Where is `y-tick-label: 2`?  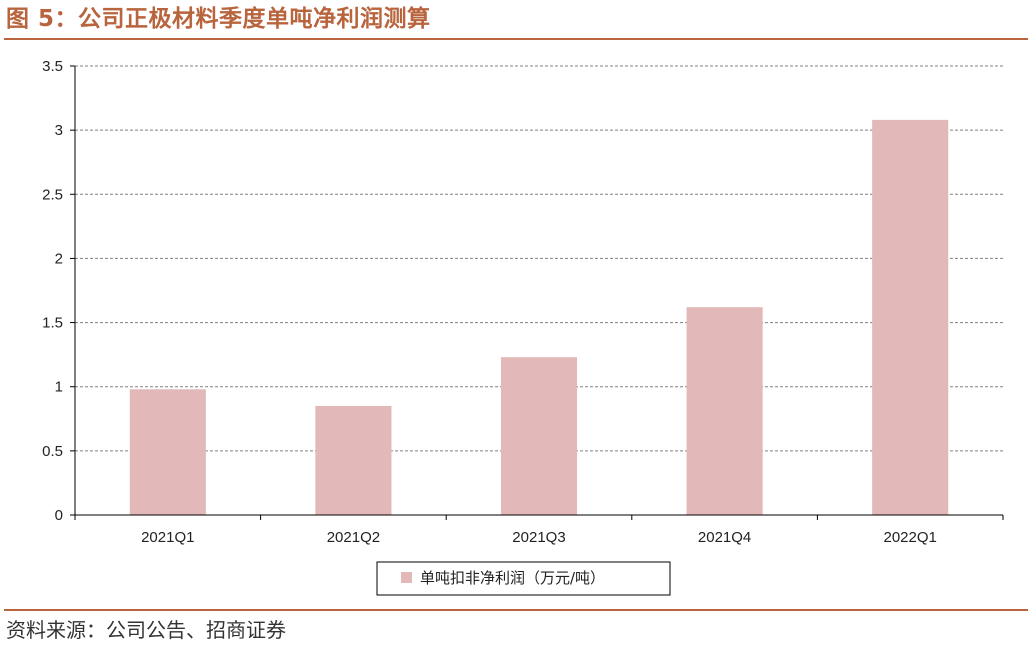 y-tick-label: 2 is located at coordinates (59, 258).